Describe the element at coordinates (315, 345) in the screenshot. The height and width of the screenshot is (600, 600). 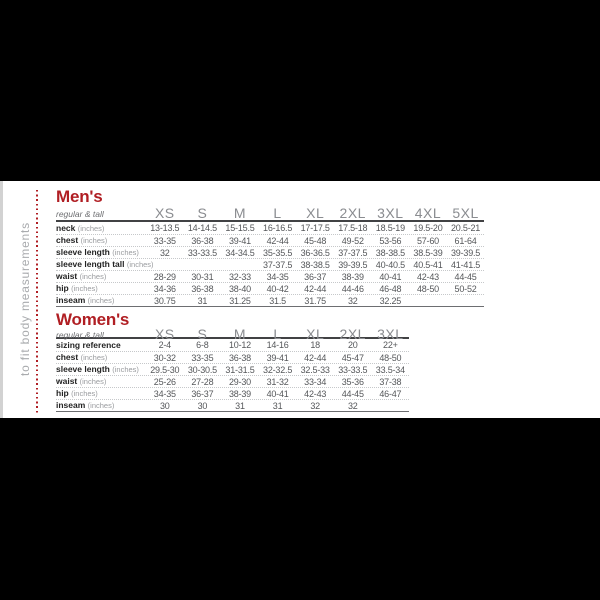
I see `size-value-cell: 18` at that location.